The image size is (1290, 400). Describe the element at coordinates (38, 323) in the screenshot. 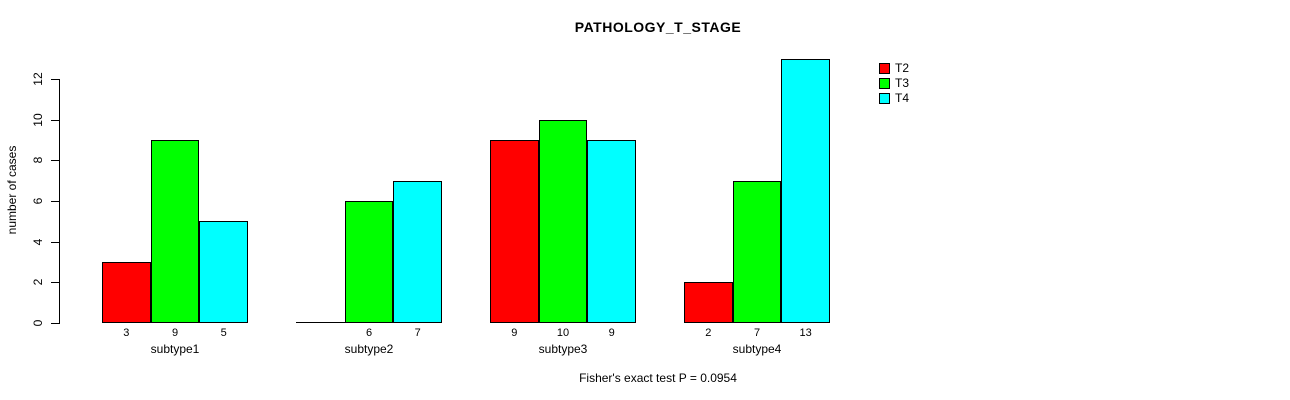

I see `y-axis-tick-label: 0` at that location.